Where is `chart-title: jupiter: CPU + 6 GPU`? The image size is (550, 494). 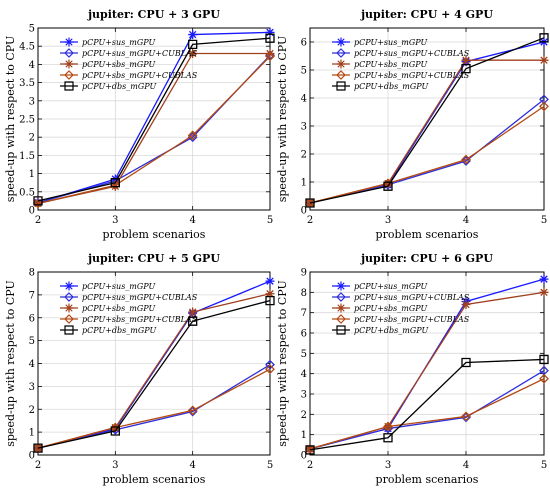
chart-title: jupiter: CPU + 6 GPU is located at coordinates (426, 258).